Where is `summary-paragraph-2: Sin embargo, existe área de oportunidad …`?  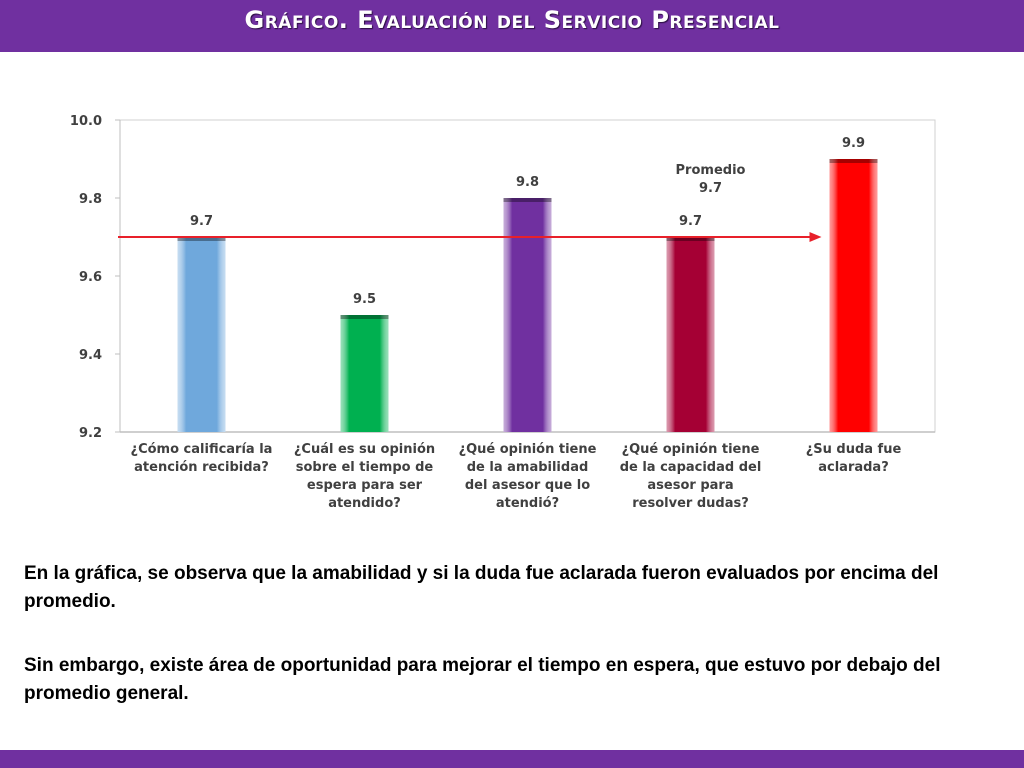
summary-paragraph-2: Sin embargo, existe área de oportunidad … is located at coordinates (482, 679).